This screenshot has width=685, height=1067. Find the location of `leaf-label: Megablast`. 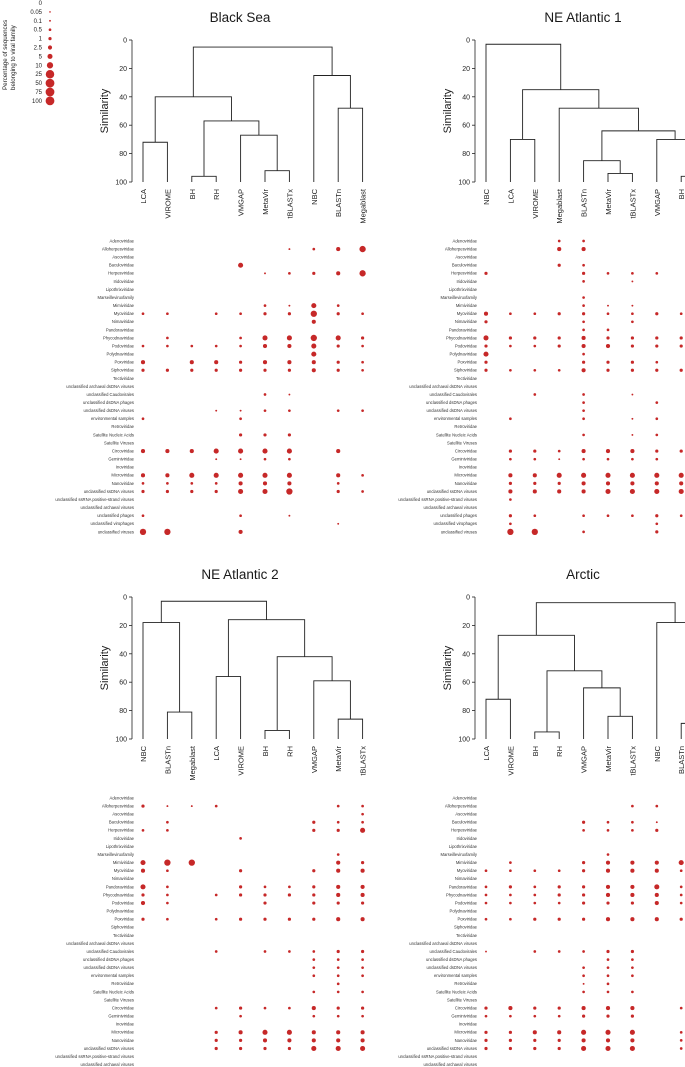

leaf-label: Megablast is located at coordinates (192, 763).